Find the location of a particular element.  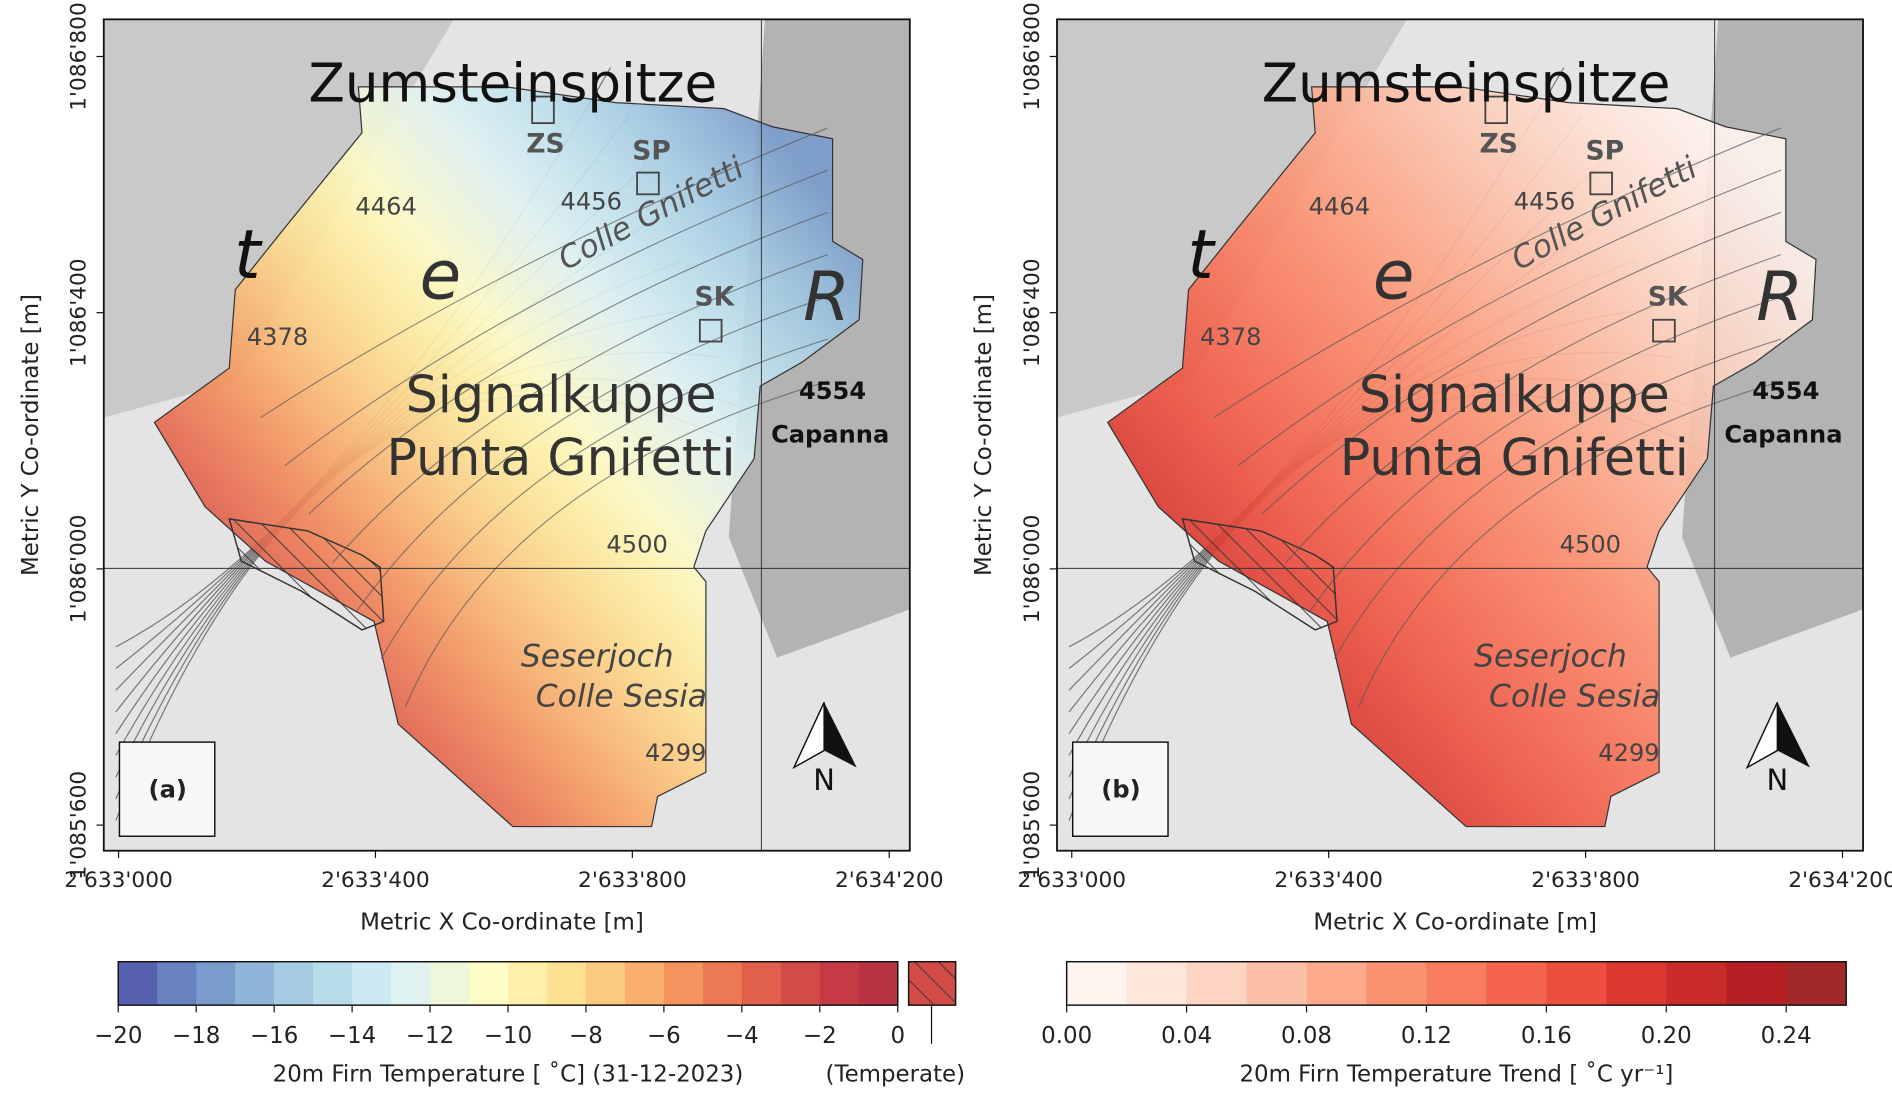

colorbar-tick-label: 0.00 is located at coordinates (1066, 1036).